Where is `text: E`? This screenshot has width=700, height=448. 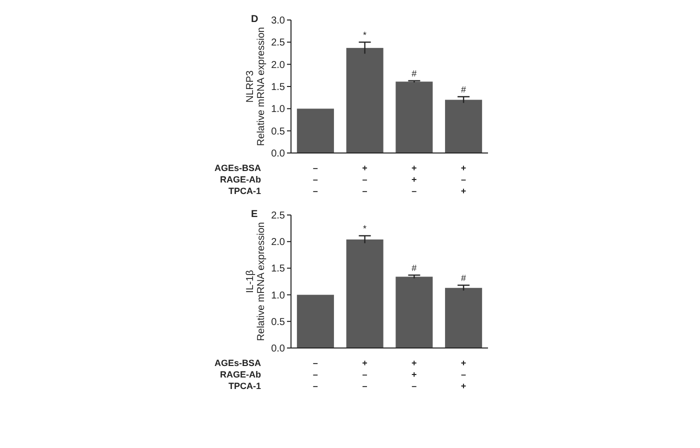
text: E is located at coordinates (254, 214).